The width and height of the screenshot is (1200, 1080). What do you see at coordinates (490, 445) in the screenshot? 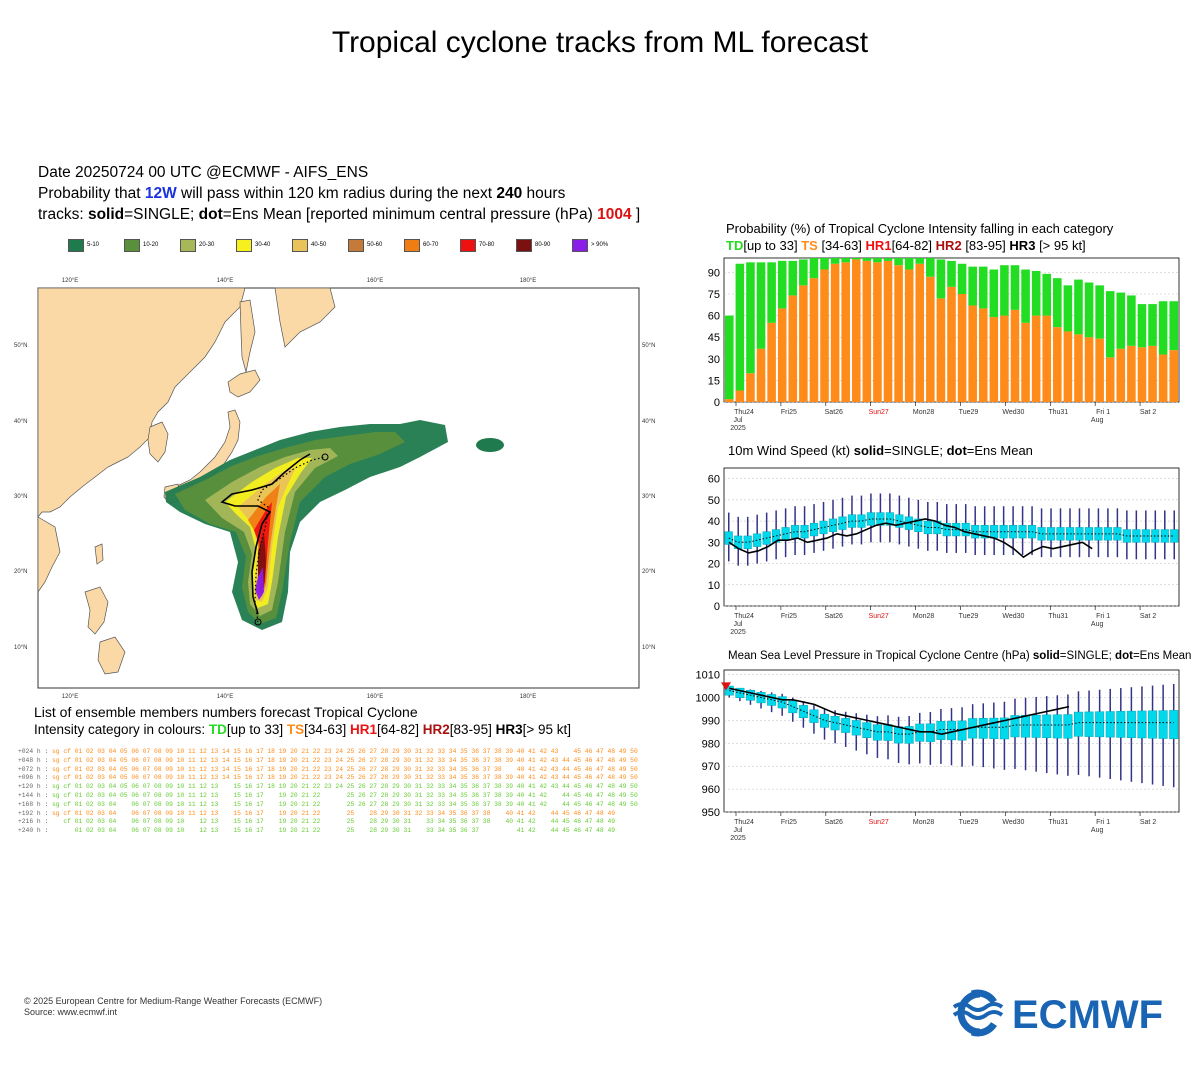
I see `probability-contour-isolated` at bounding box center [490, 445].